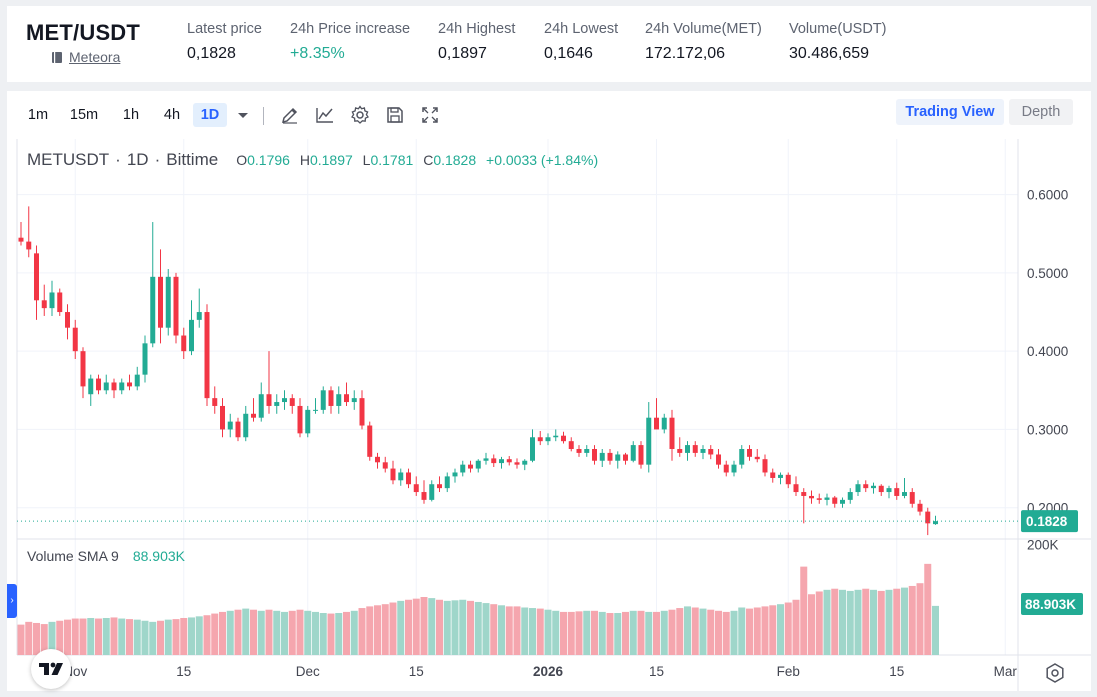  I want to click on pencil-icon, so click(290, 115).